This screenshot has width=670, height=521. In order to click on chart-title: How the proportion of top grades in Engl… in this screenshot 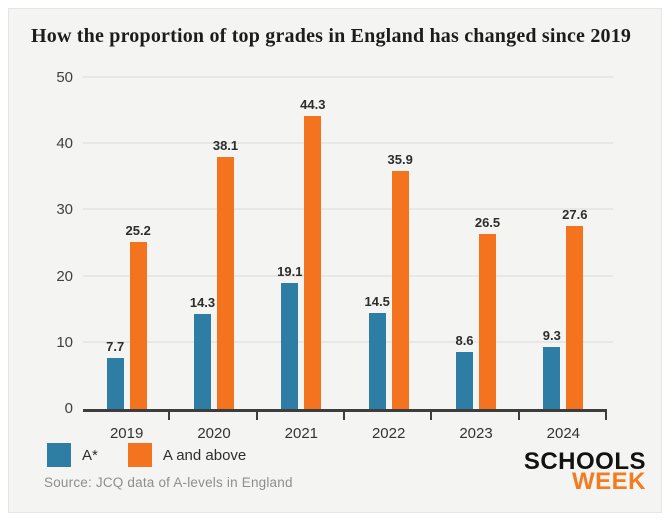, I will do `click(331, 36)`.